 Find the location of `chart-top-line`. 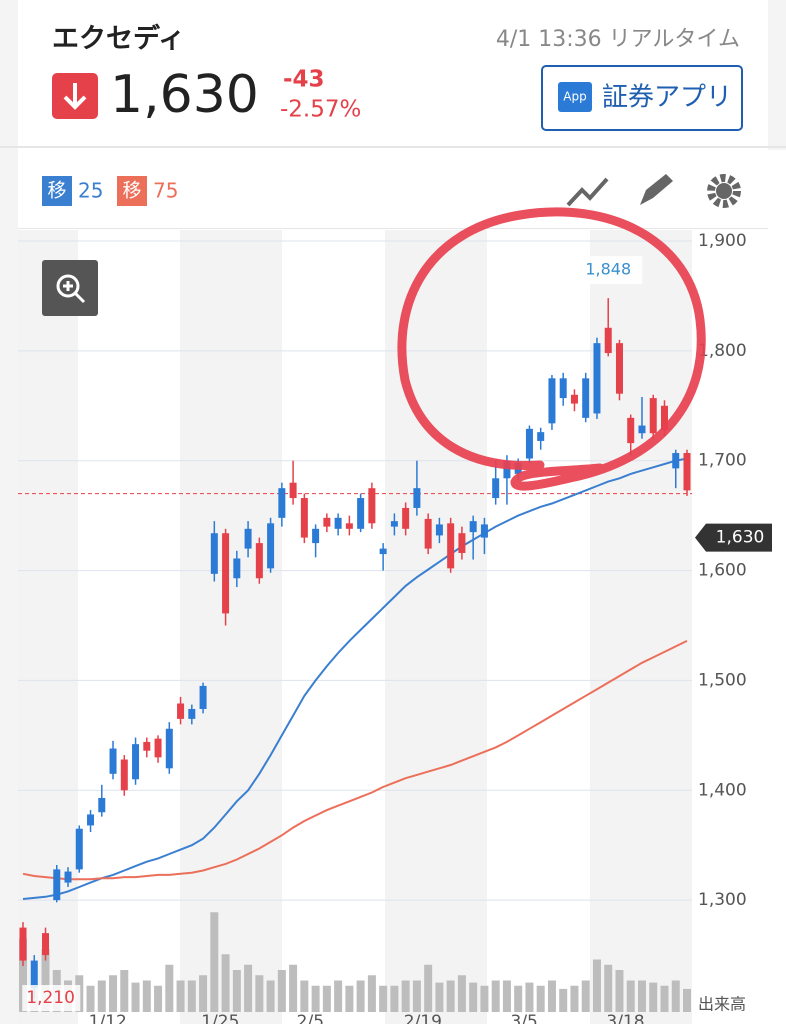

chart-top-line is located at coordinates (393, 228).